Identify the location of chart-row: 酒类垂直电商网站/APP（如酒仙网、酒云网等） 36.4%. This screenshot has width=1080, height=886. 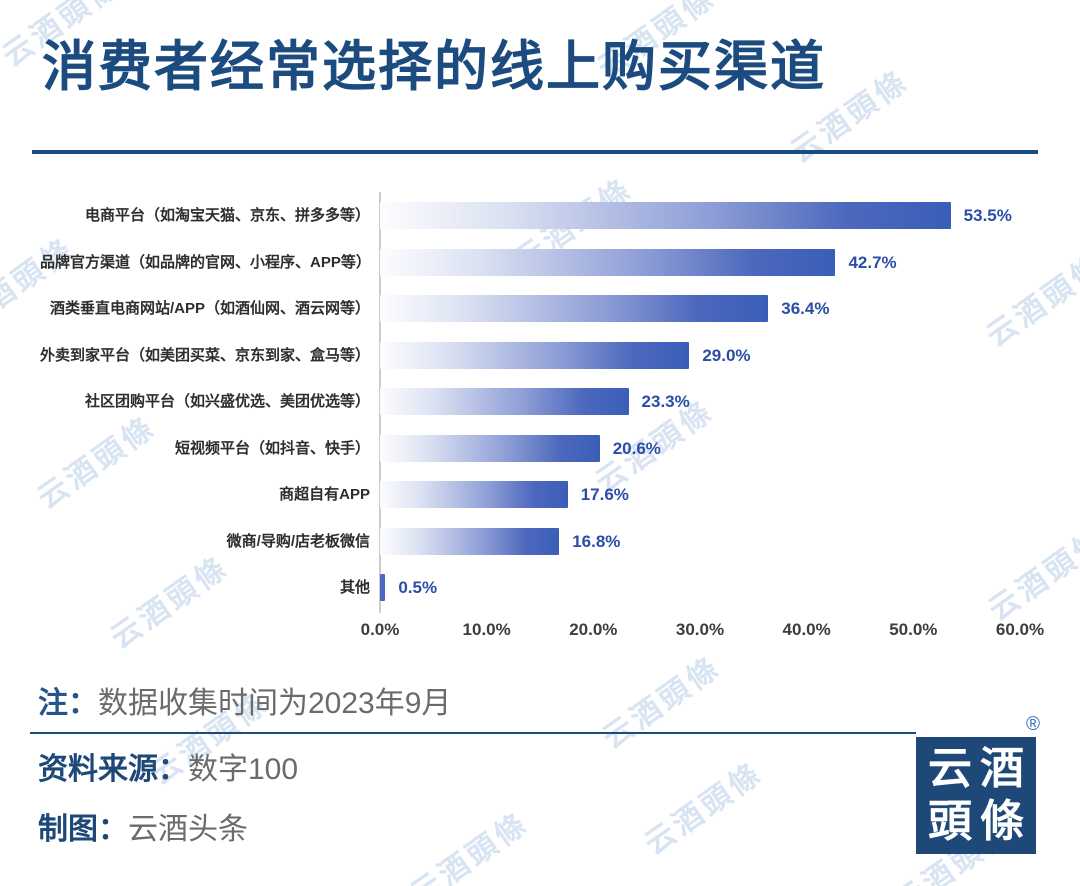
(545, 308).